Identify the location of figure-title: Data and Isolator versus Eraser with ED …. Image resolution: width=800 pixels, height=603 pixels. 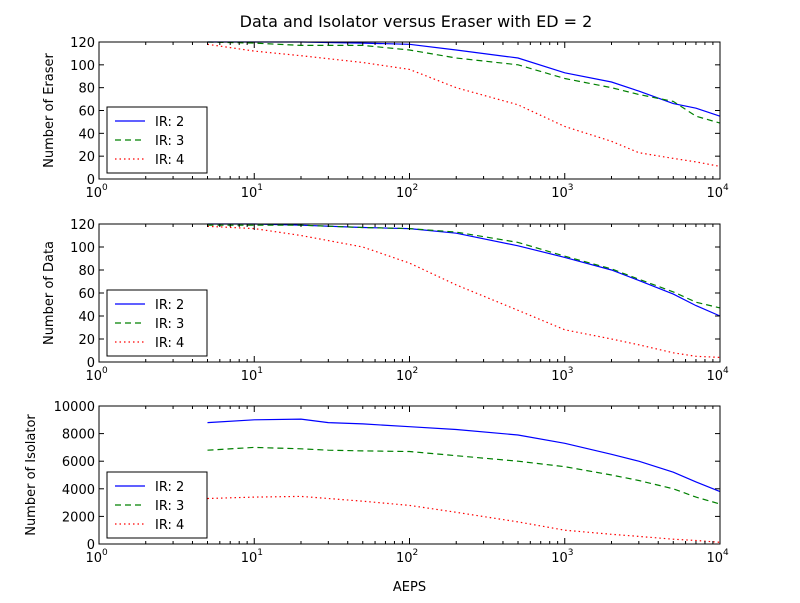
(416, 21).